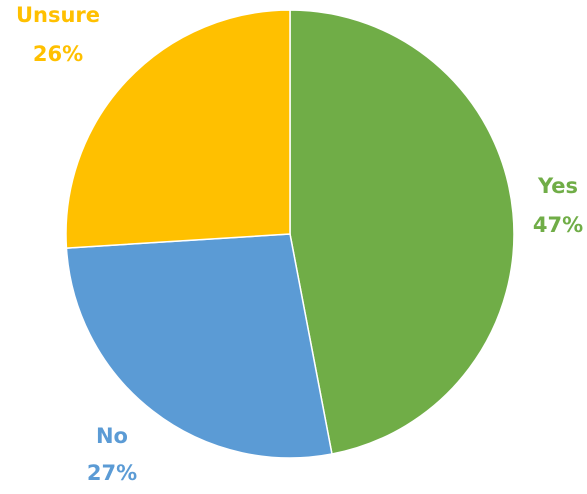 The width and height of the screenshot is (587, 494). I want to click on slice-label-yes: Yes, so click(557, 186).